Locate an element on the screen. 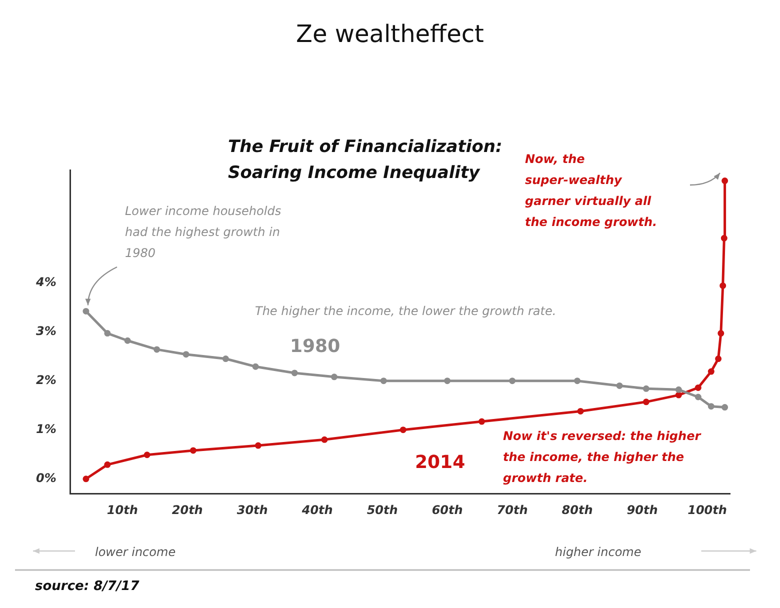  x-tick-label: 10th is located at coordinates (122, 509).